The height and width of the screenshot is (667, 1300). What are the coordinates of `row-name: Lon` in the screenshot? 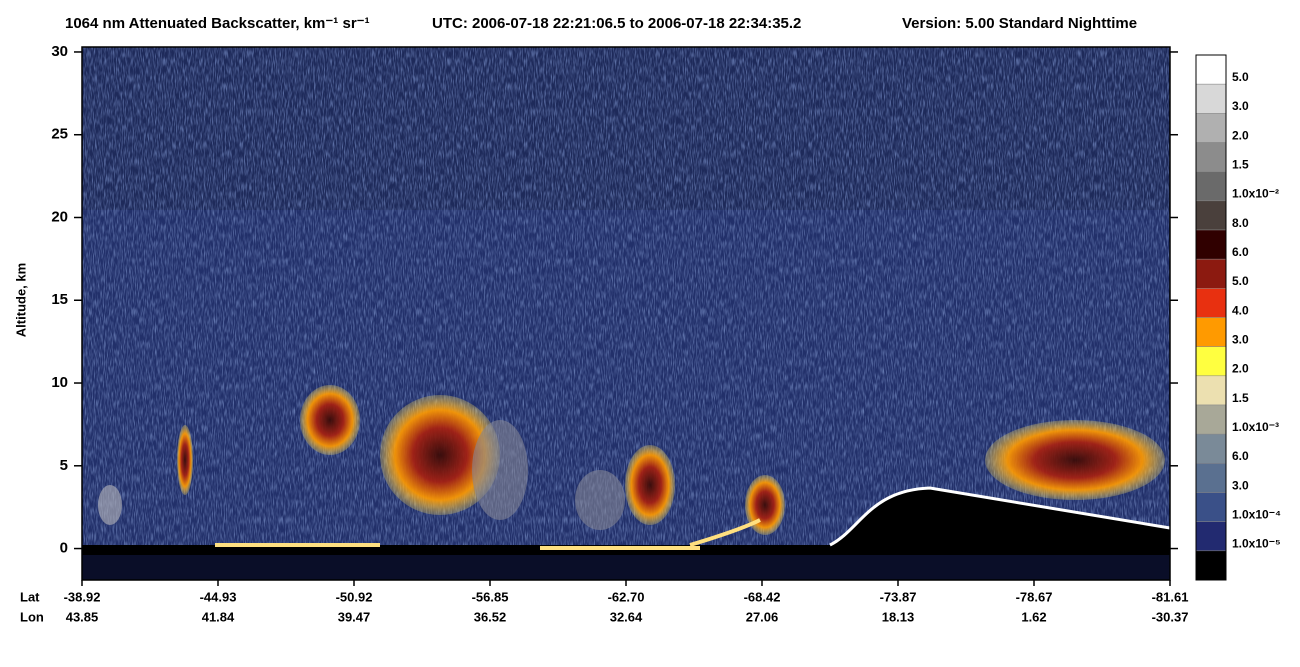 It's located at (32, 616).